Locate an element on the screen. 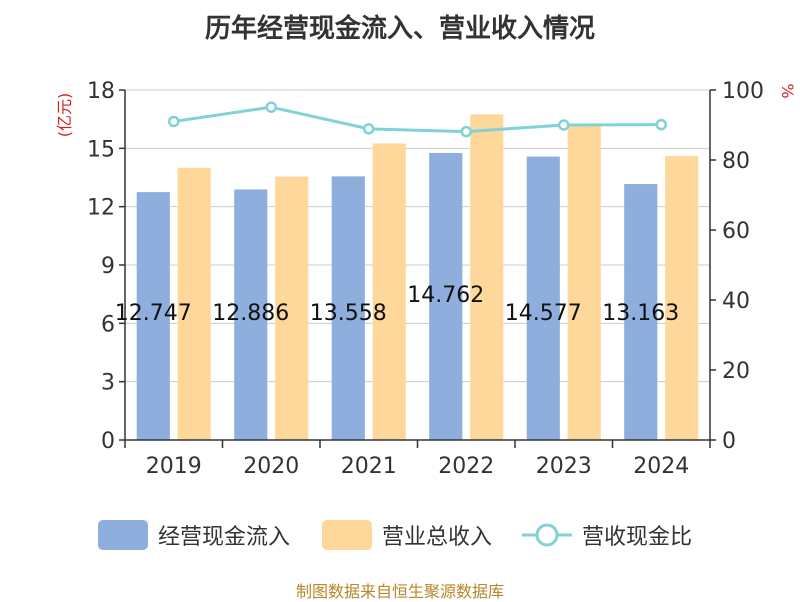 This screenshot has width=800, height=602. y-right-tick-label: 0 is located at coordinates (729, 441).